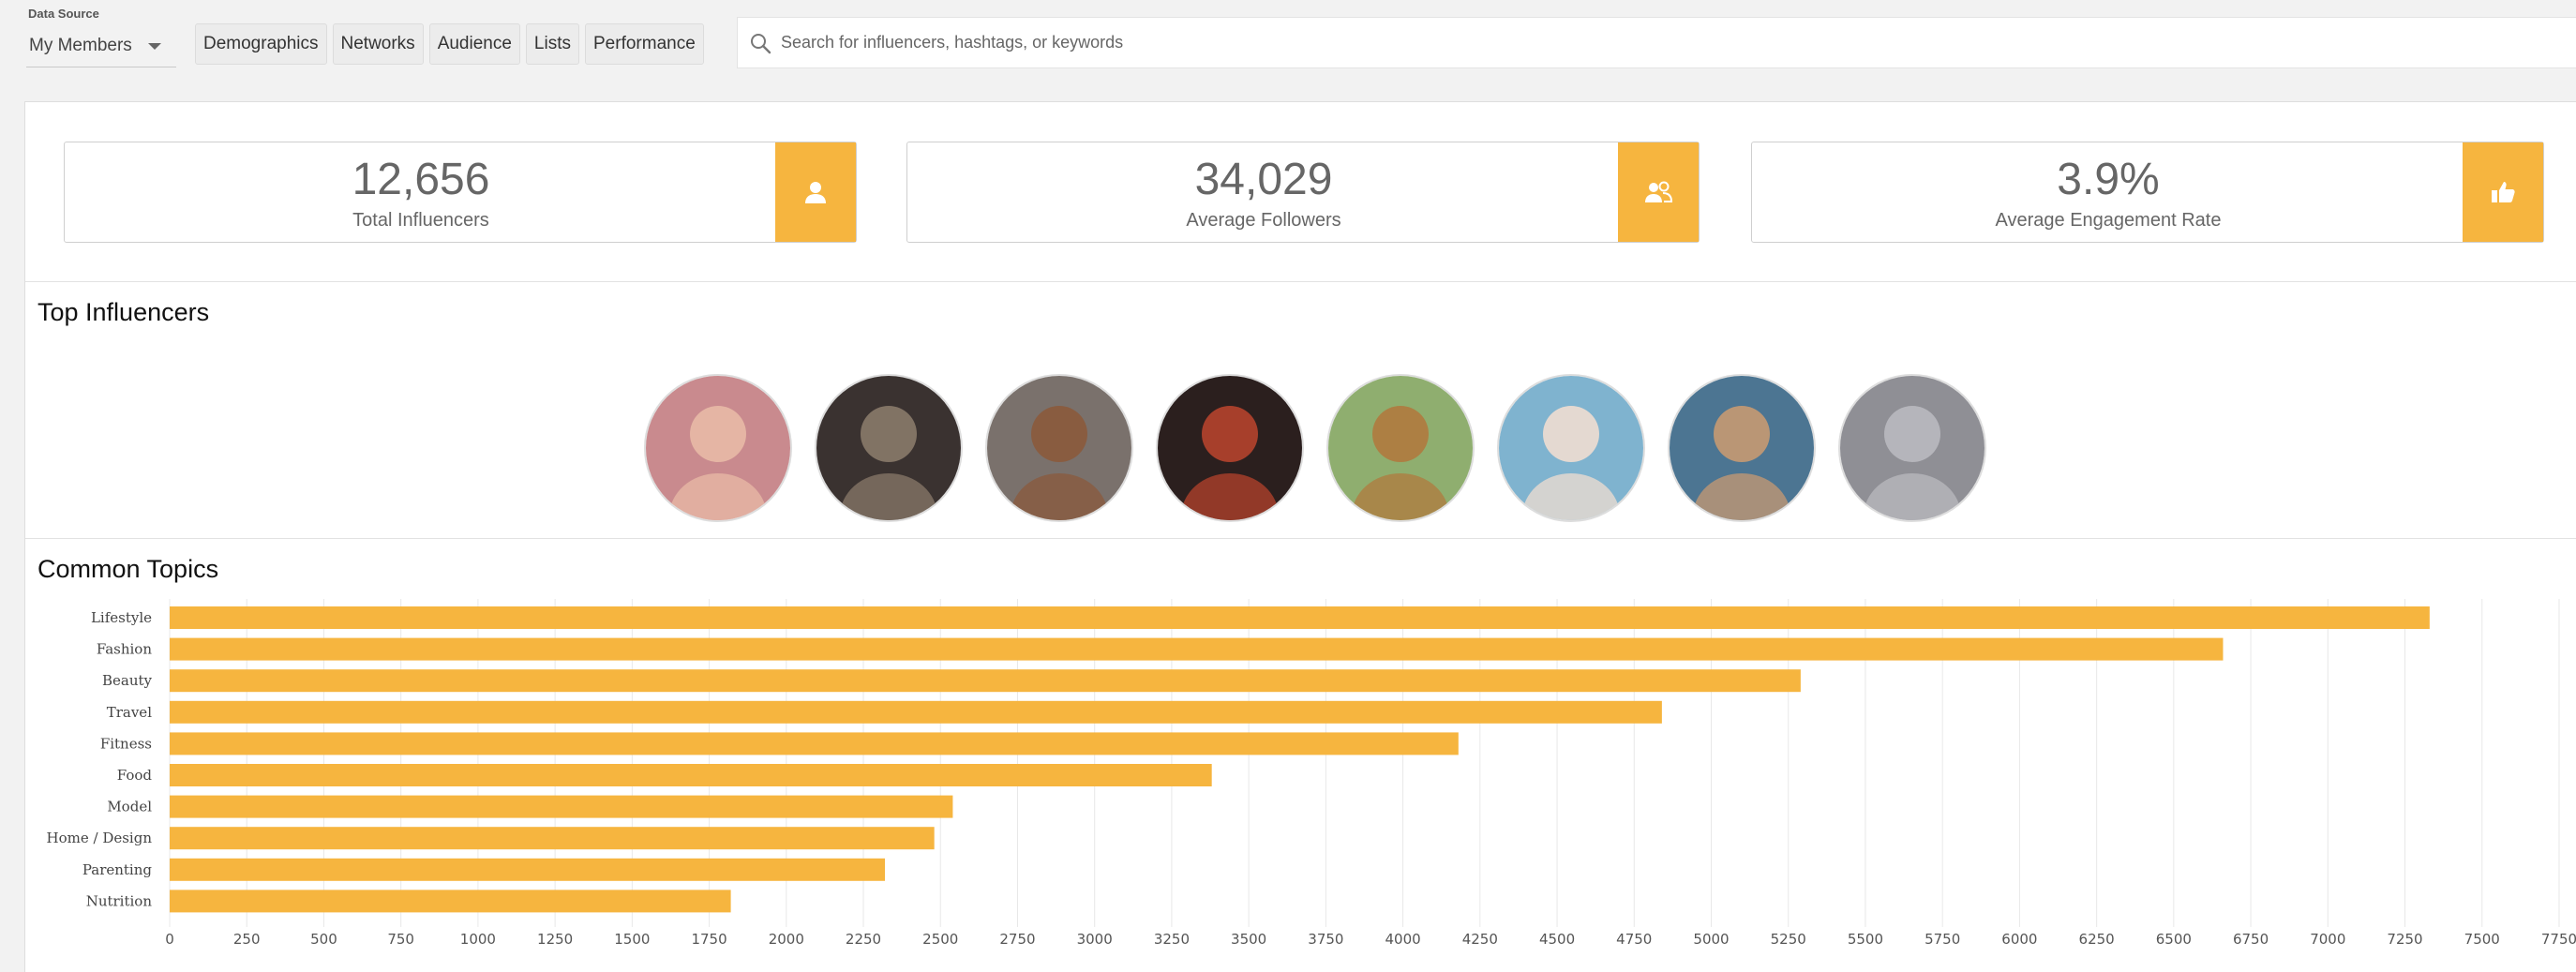 This screenshot has width=2576, height=972. I want to click on x-tick-label: 2000, so click(786, 939).